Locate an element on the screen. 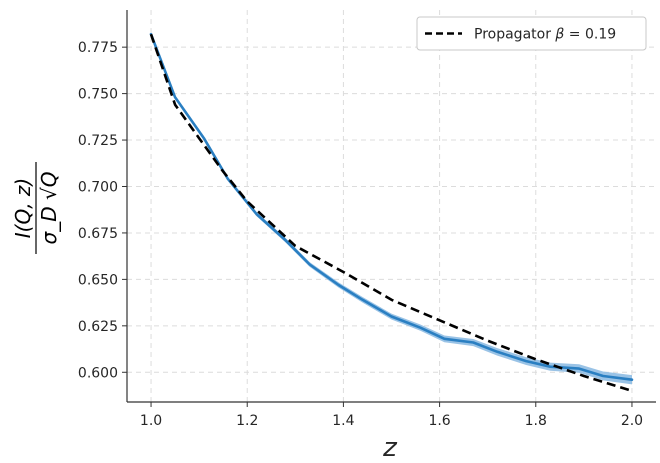 The height and width of the screenshot is (463, 660). x-tick-label-0: 1.0 is located at coordinates (151, 421).